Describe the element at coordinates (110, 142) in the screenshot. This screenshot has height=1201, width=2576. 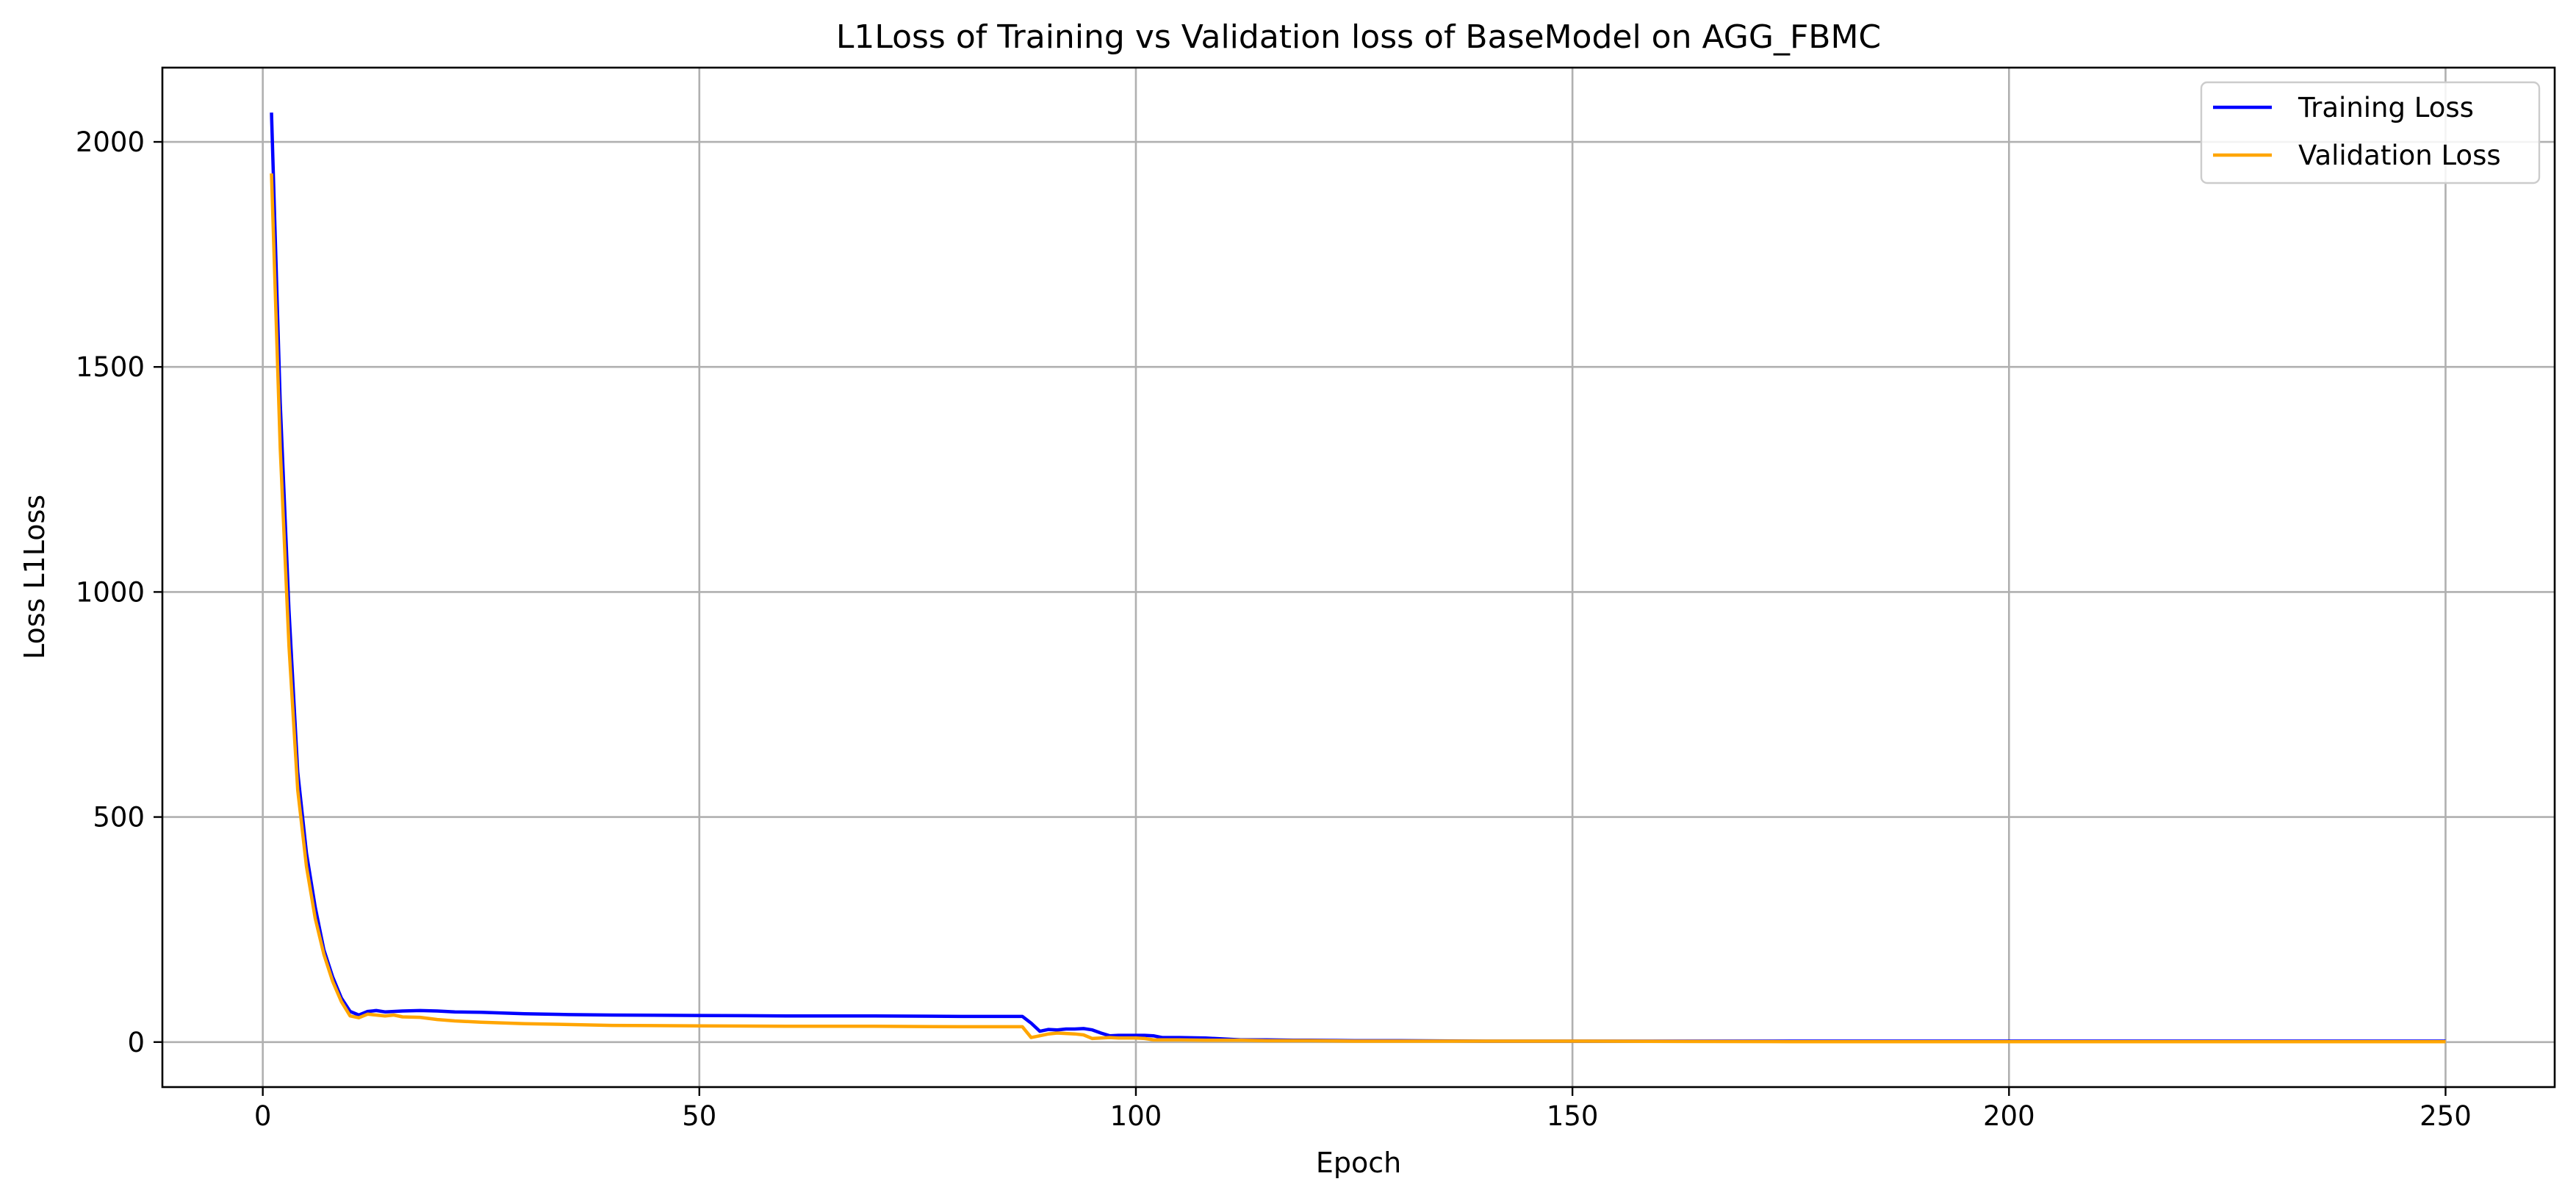
I see `y-tick-label: 2000` at that location.